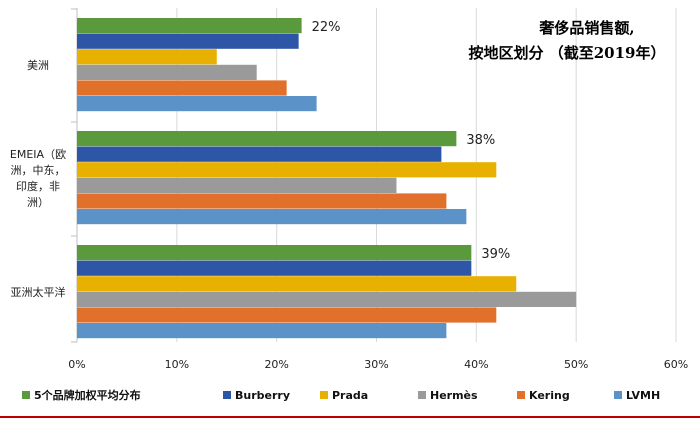  Describe the element at coordinates (567, 40) in the screenshot. I see `chart-title: 奢侈品销售额, 按地区划分 （截至2019年）` at that location.